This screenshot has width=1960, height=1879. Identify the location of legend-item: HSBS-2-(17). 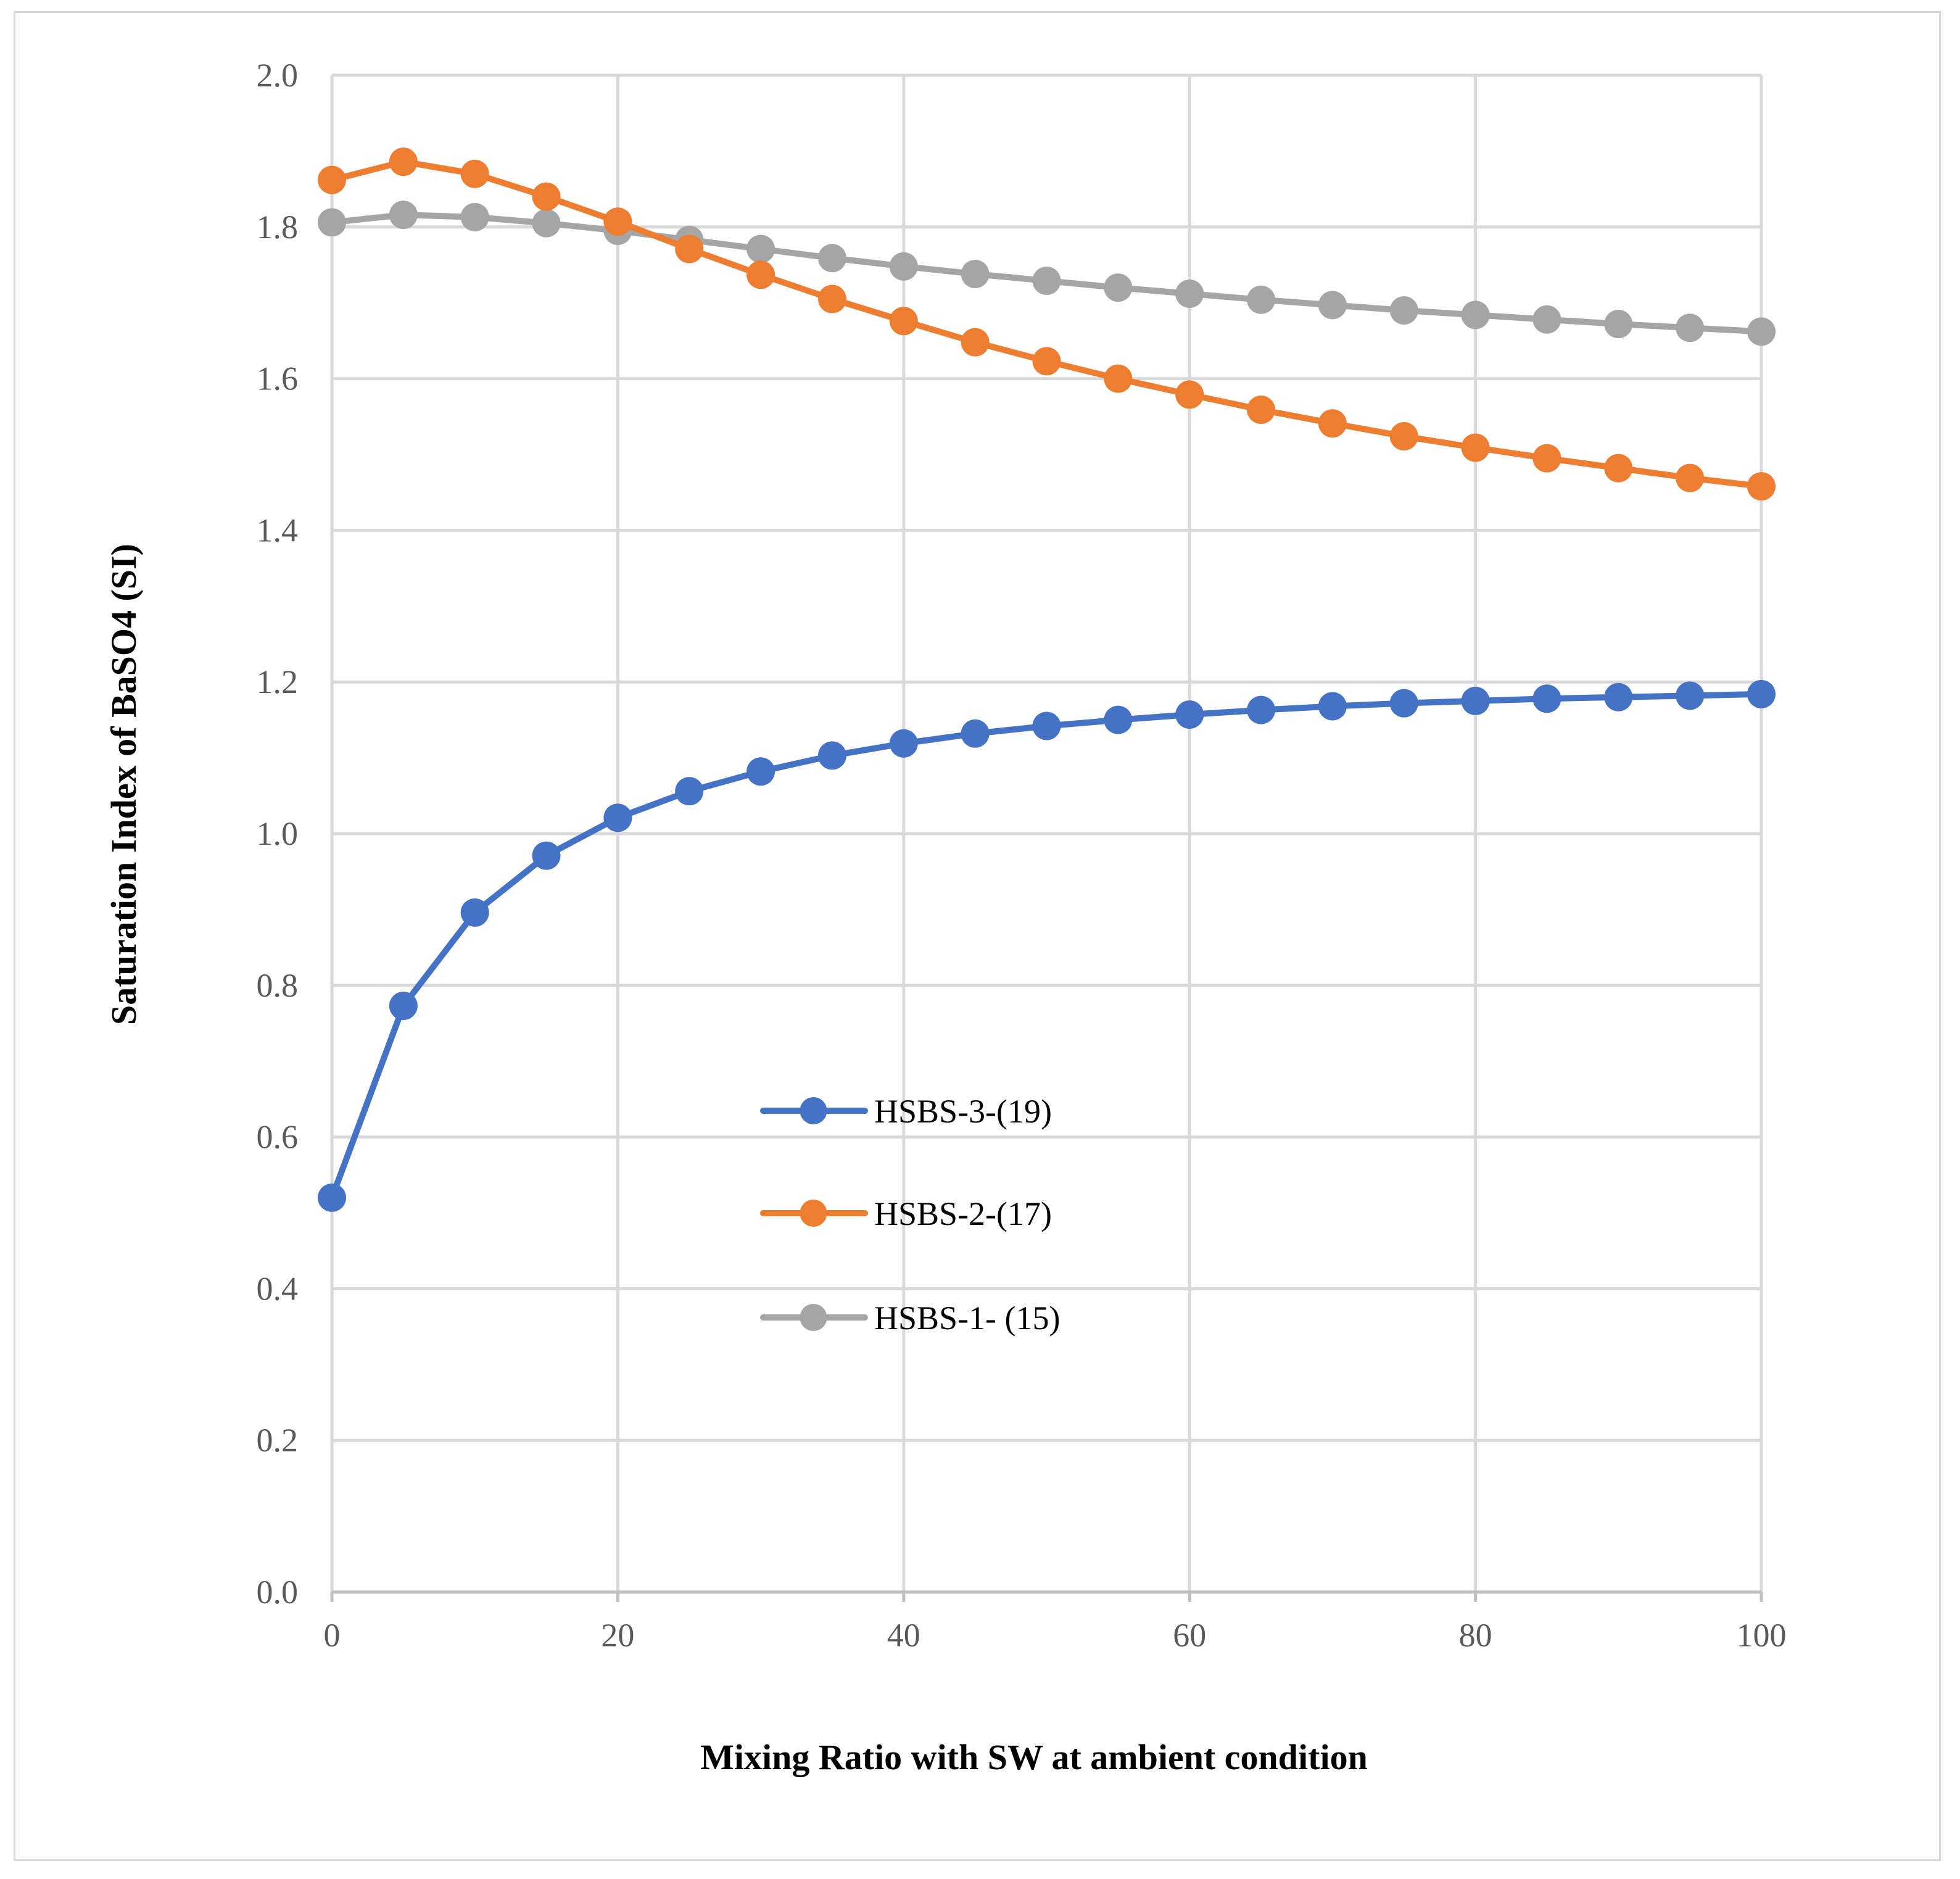
(906, 1213).